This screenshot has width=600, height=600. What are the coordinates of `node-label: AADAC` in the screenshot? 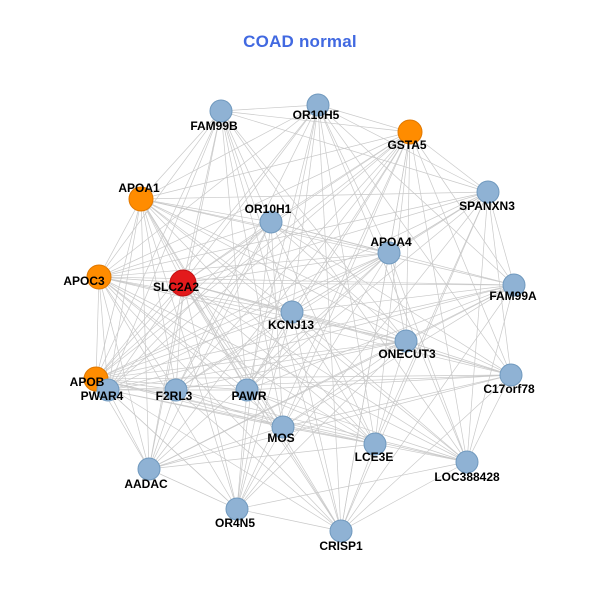 It's located at (146, 484).